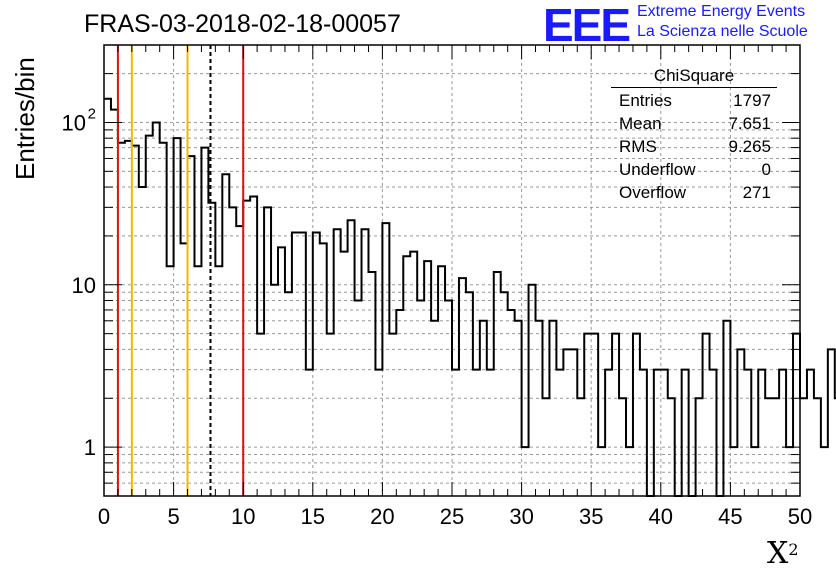 Image resolution: width=836 pixels, height=572 pixels. What do you see at coordinates (591, 516) in the screenshot?
I see `x-tick-label: 35` at bounding box center [591, 516].